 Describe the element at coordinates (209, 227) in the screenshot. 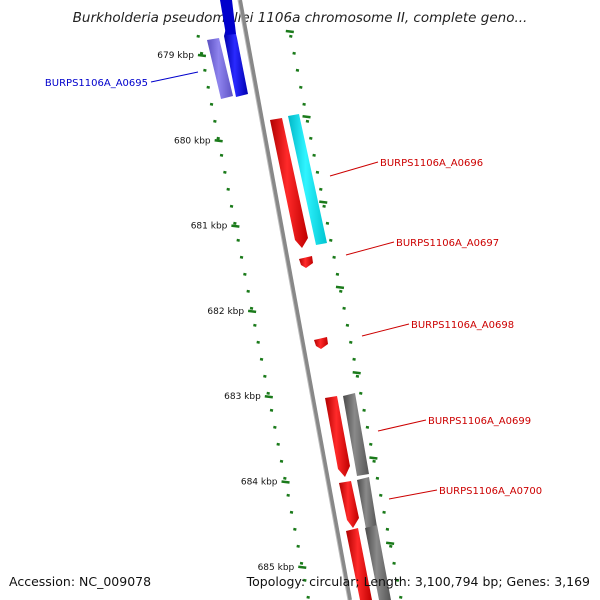

I see `tick-label: 681 kbp` at that location.